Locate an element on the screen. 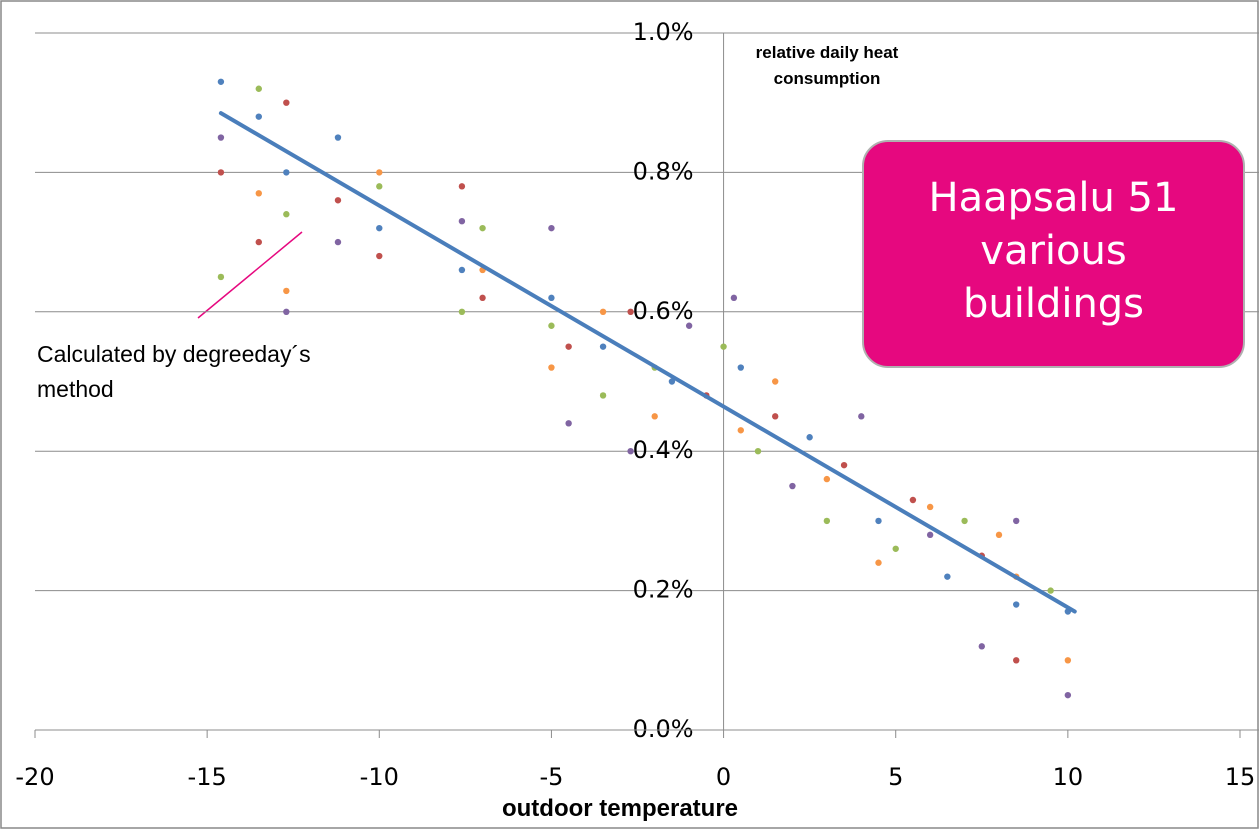 The image size is (1259, 829). callout-box: Haapsalu 51 various buildings is located at coordinates (1053, 254).